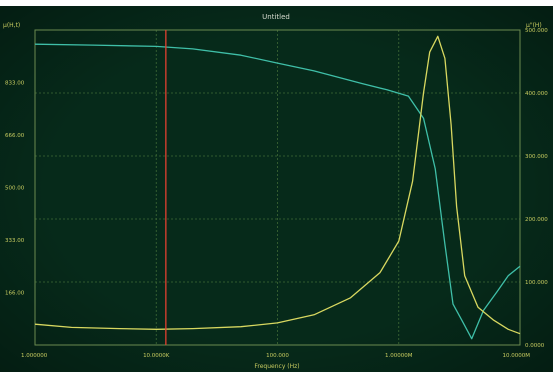 This screenshot has height=382, width=553. I want to click on left-tick-label: 166.00, so click(15, 293).